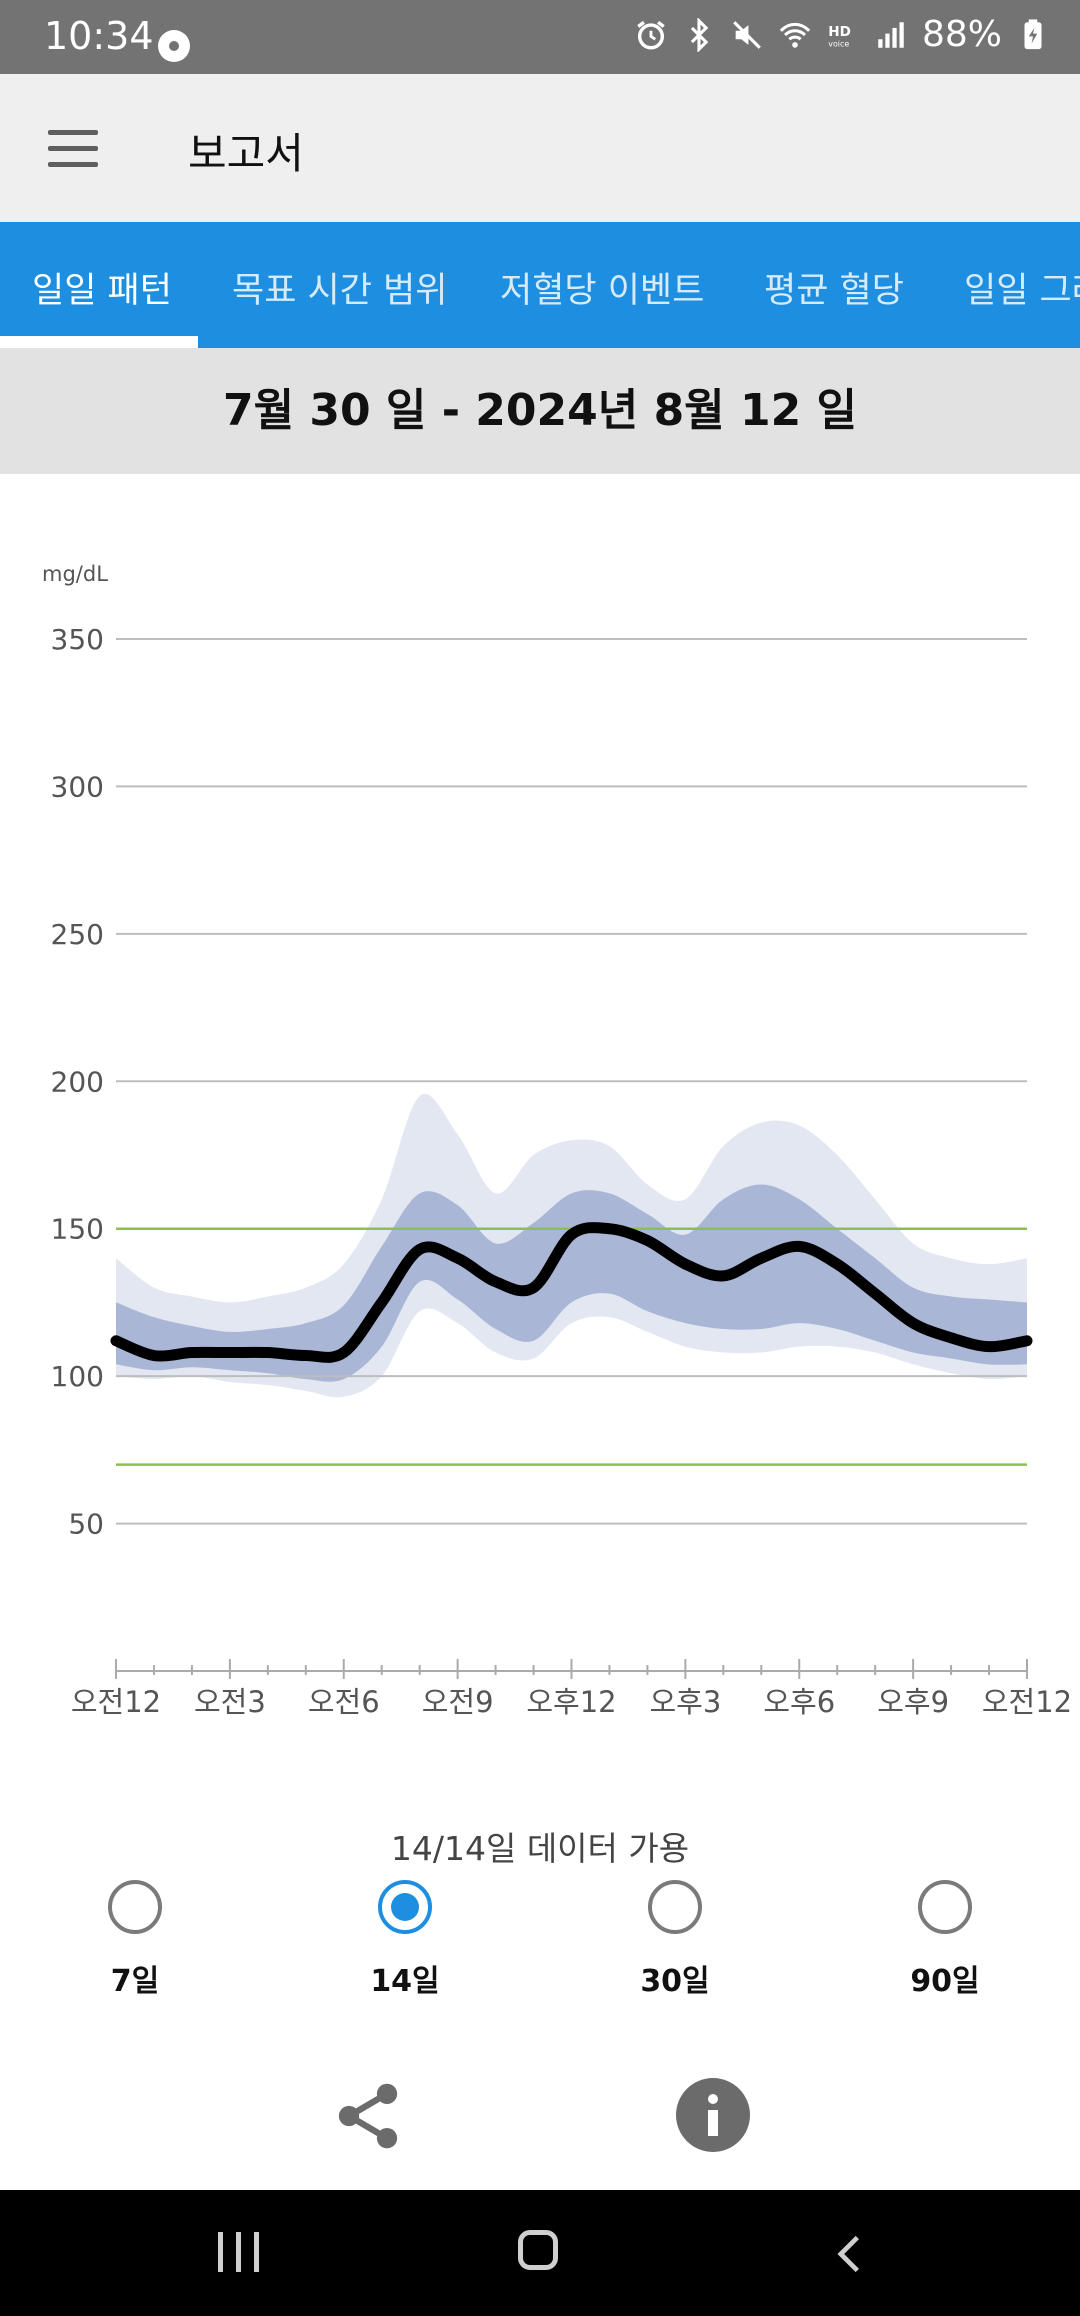 This screenshot has width=1080, height=2316. What do you see at coordinates (913, 1702) in the screenshot?
I see `x-tick-label: 오후9` at bounding box center [913, 1702].